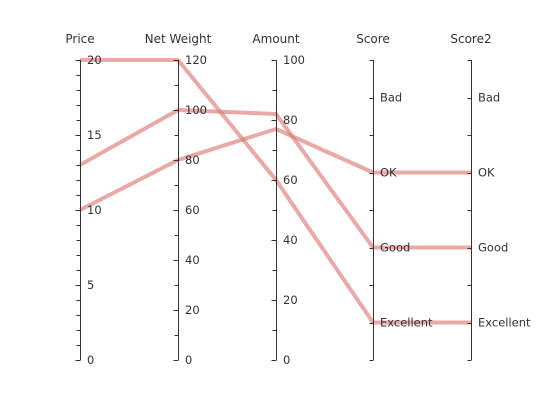 The width and height of the screenshot is (550, 420). Describe the element at coordinates (79, 39) in the screenshot. I see `axis-title-price: Price` at that location.